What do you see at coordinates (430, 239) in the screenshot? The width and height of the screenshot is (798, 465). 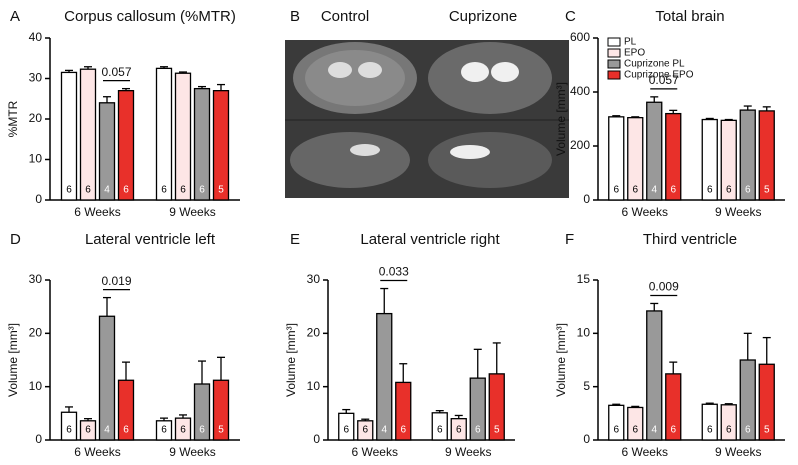 I see `chart-title: Lateral ventricle right` at bounding box center [430, 239].